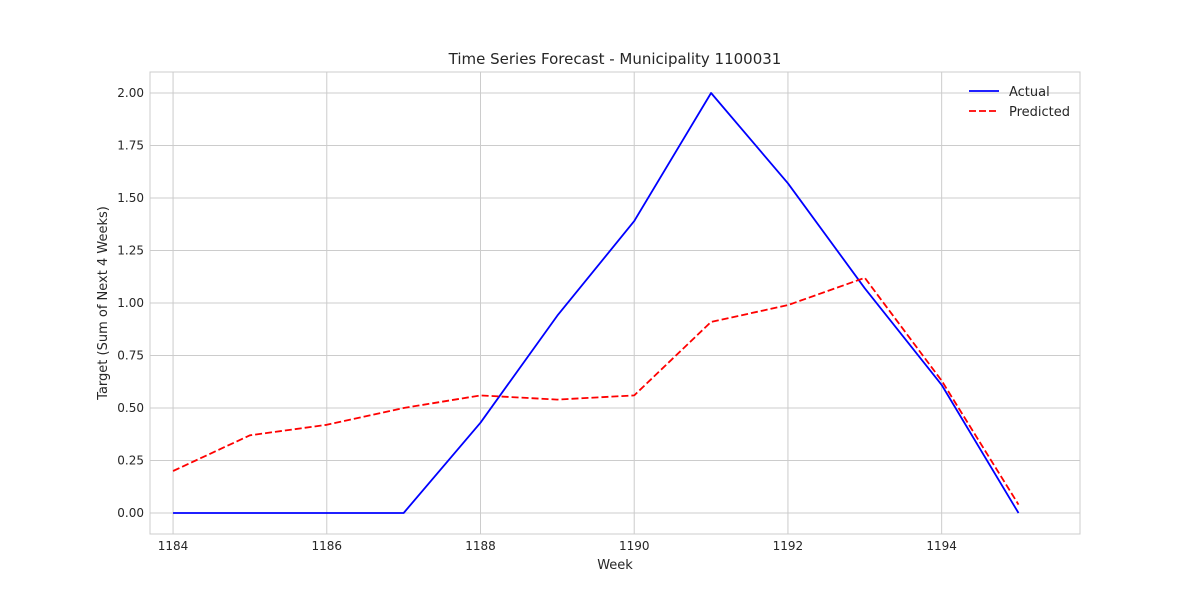 The width and height of the screenshot is (1200, 600). Describe the element at coordinates (1039, 112) in the screenshot. I see `legend-predicted-label: Predicted` at that location.